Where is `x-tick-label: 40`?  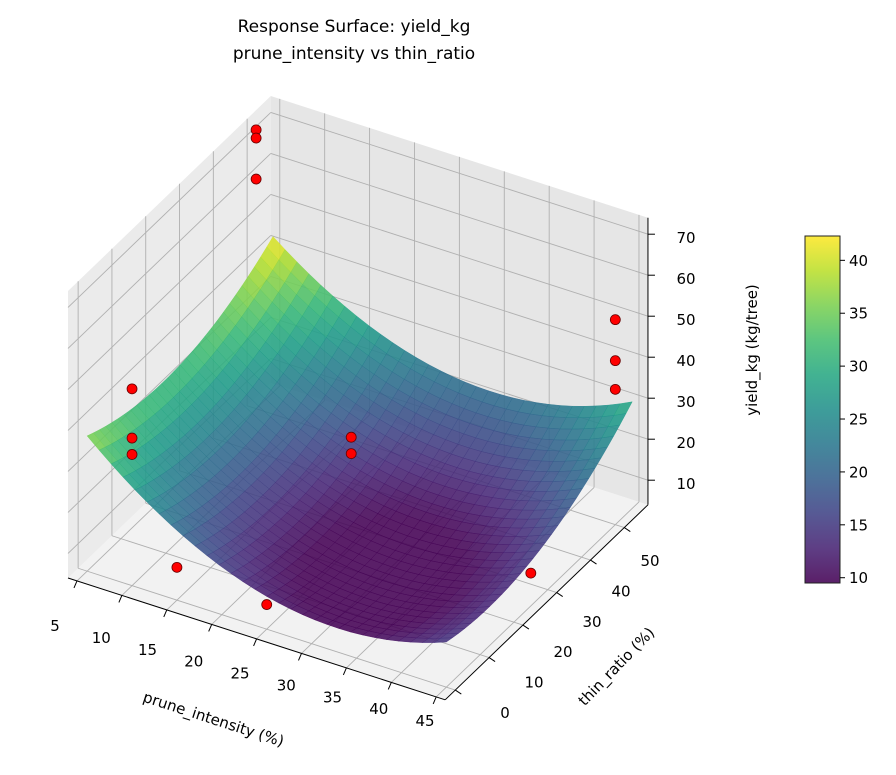 x-tick-label: 40 is located at coordinates (378, 709).